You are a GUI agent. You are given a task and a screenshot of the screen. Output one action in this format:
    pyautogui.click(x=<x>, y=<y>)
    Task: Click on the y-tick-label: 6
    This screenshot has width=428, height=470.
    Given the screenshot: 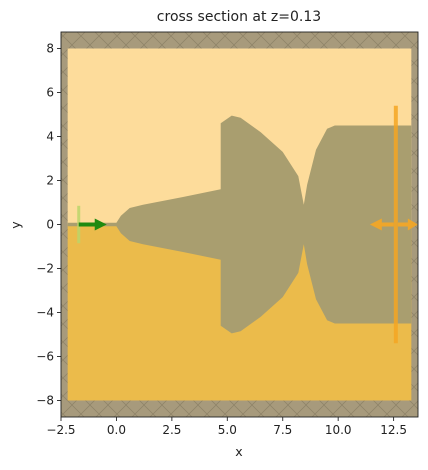 What is the action you would take?
    pyautogui.click(x=50, y=93)
    